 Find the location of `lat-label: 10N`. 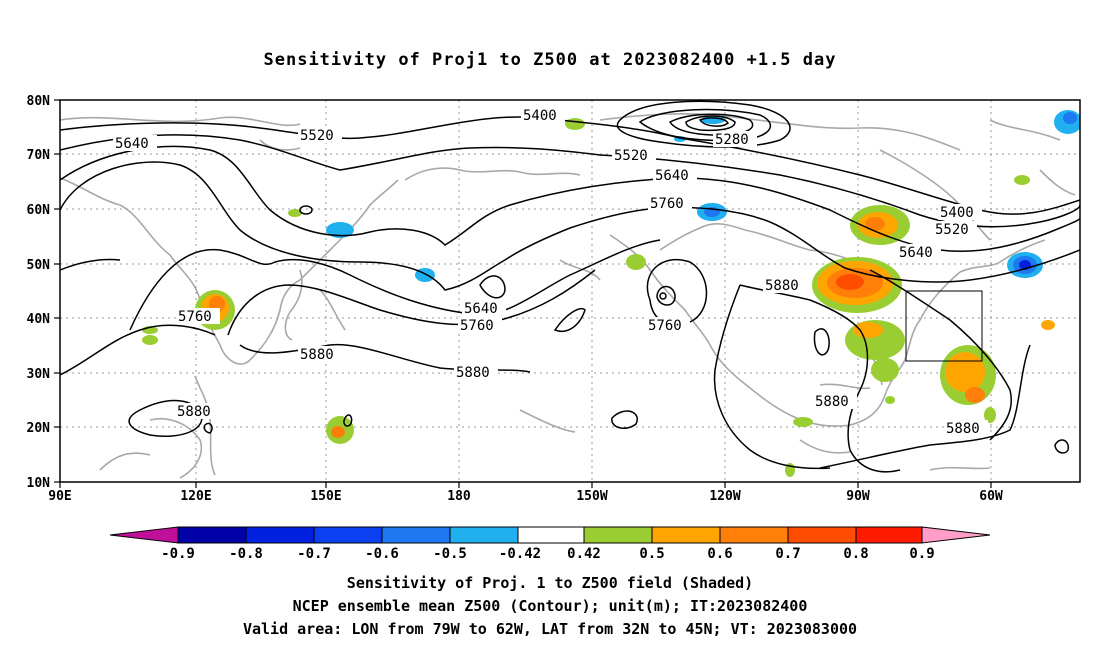

lat-label: 10N is located at coordinates (39, 483).